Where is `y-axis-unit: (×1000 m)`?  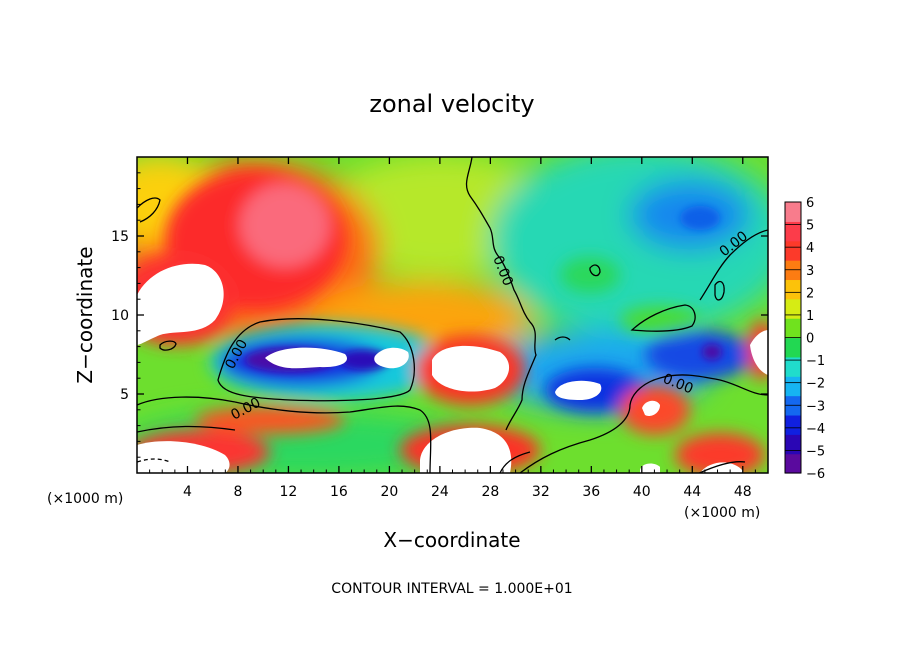
y-axis-unit: (×1000 m) is located at coordinates (722, 513).